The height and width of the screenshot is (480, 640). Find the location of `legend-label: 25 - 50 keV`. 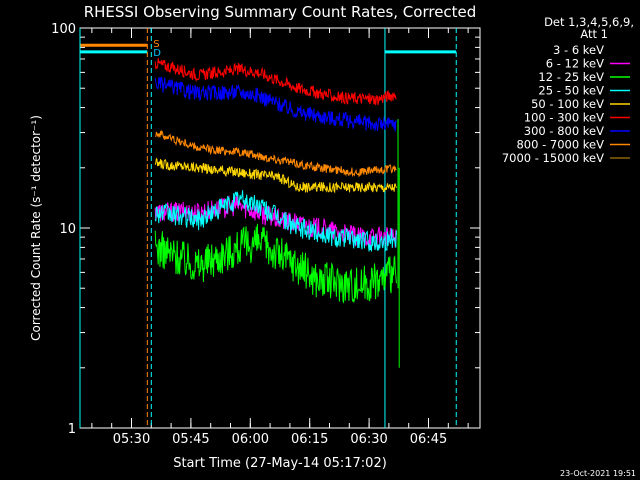

legend-label: 25 - 50 keV is located at coordinates (571, 91).